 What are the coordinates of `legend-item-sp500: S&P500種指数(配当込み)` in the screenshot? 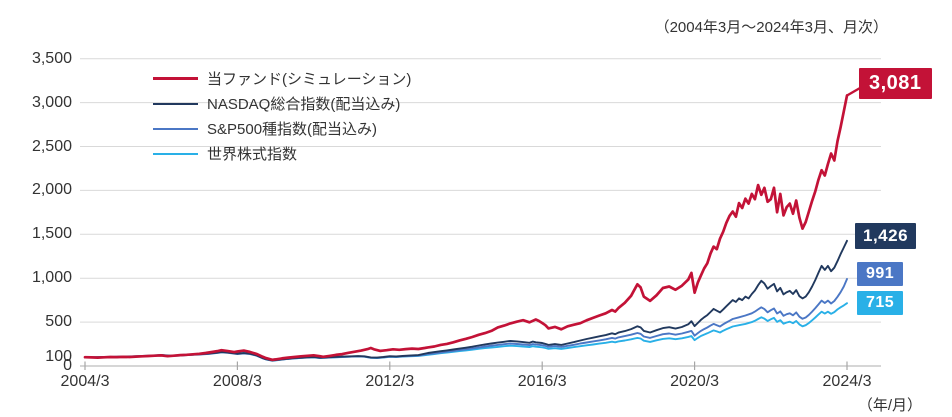 It's located at (282, 128).